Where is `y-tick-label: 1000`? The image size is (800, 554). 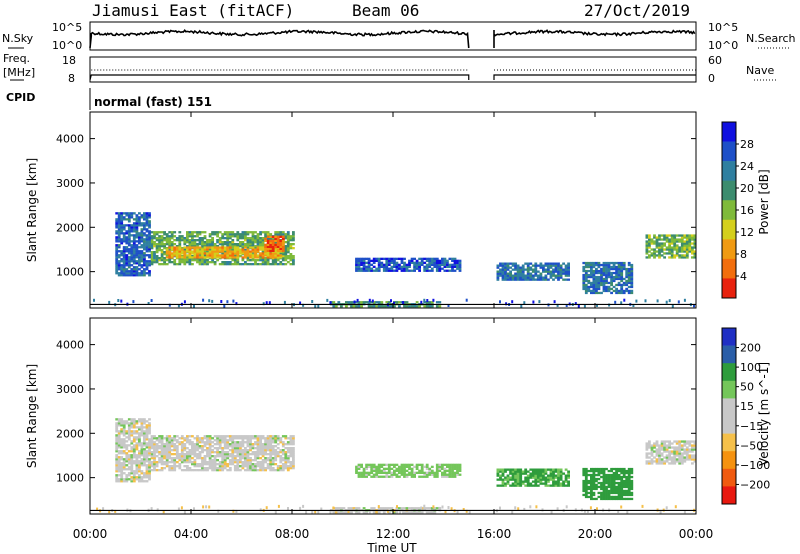
y-tick-label: 1000 is located at coordinates (70, 272).